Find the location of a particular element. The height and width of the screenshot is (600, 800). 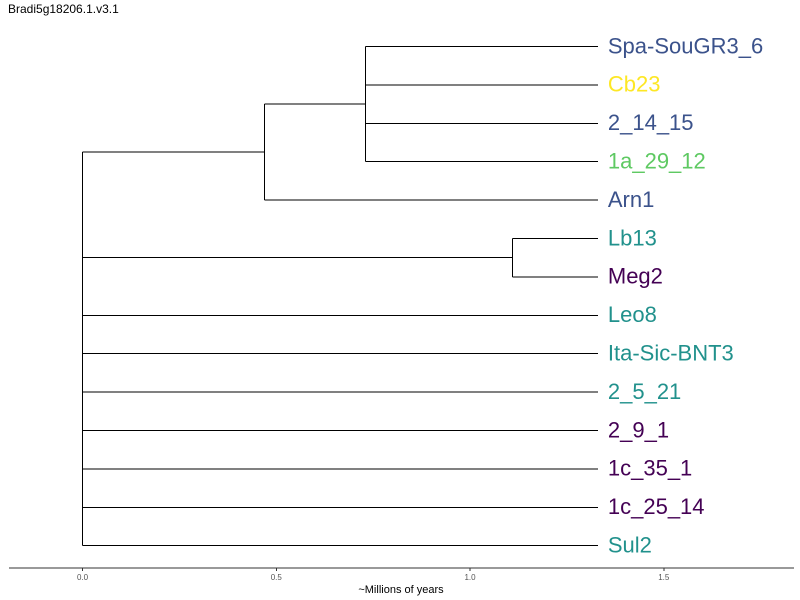

axis-label: ~Millions of years is located at coordinates (401, 590).